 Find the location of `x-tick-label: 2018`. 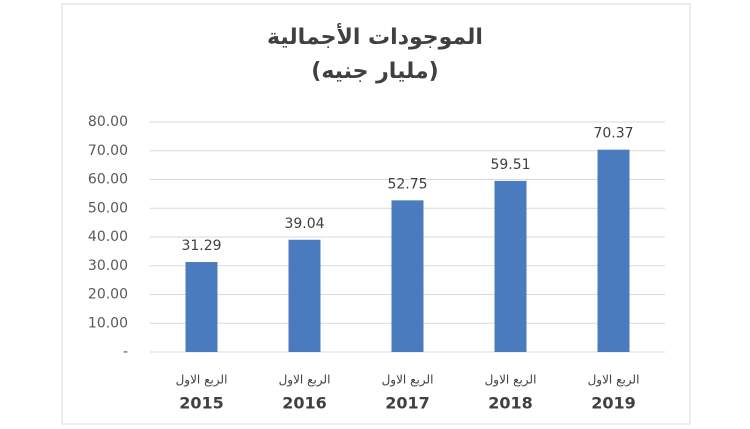

x-tick-label: 2018 is located at coordinates (510, 403).